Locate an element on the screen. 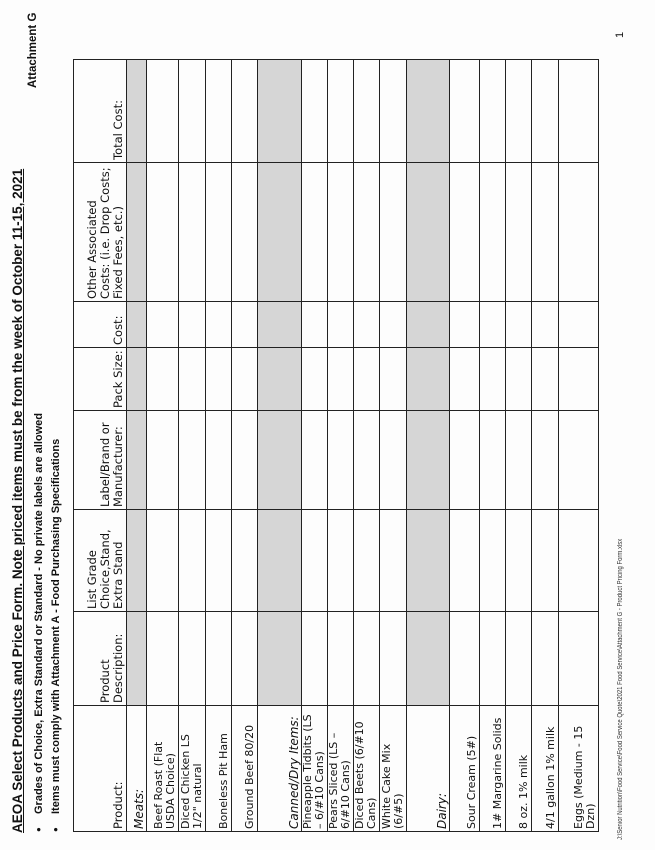 The width and height of the screenshot is (655, 850). table-row: 8 oz. 1% milk is located at coordinates (518, 445).